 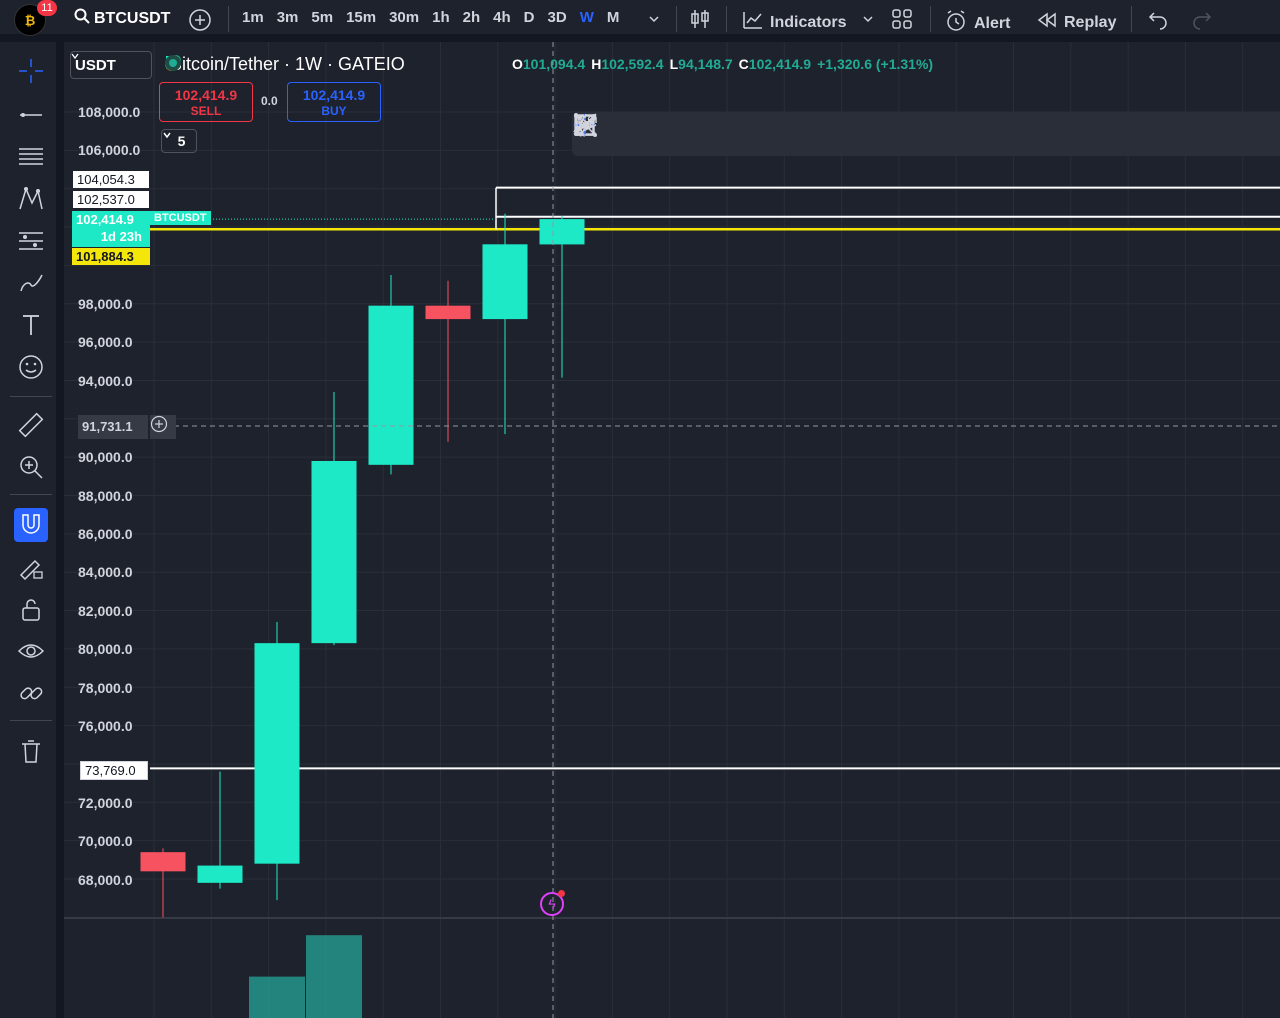 I want to click on unlock-icon, so click(x=31, y=609).